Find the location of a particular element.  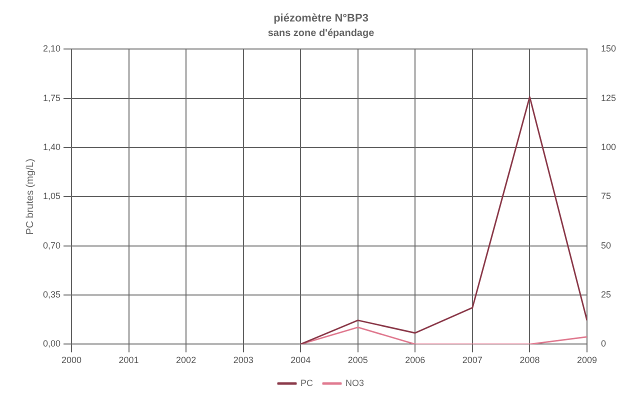

y2-tick-label: 50 is located at coordinates (605, 245).